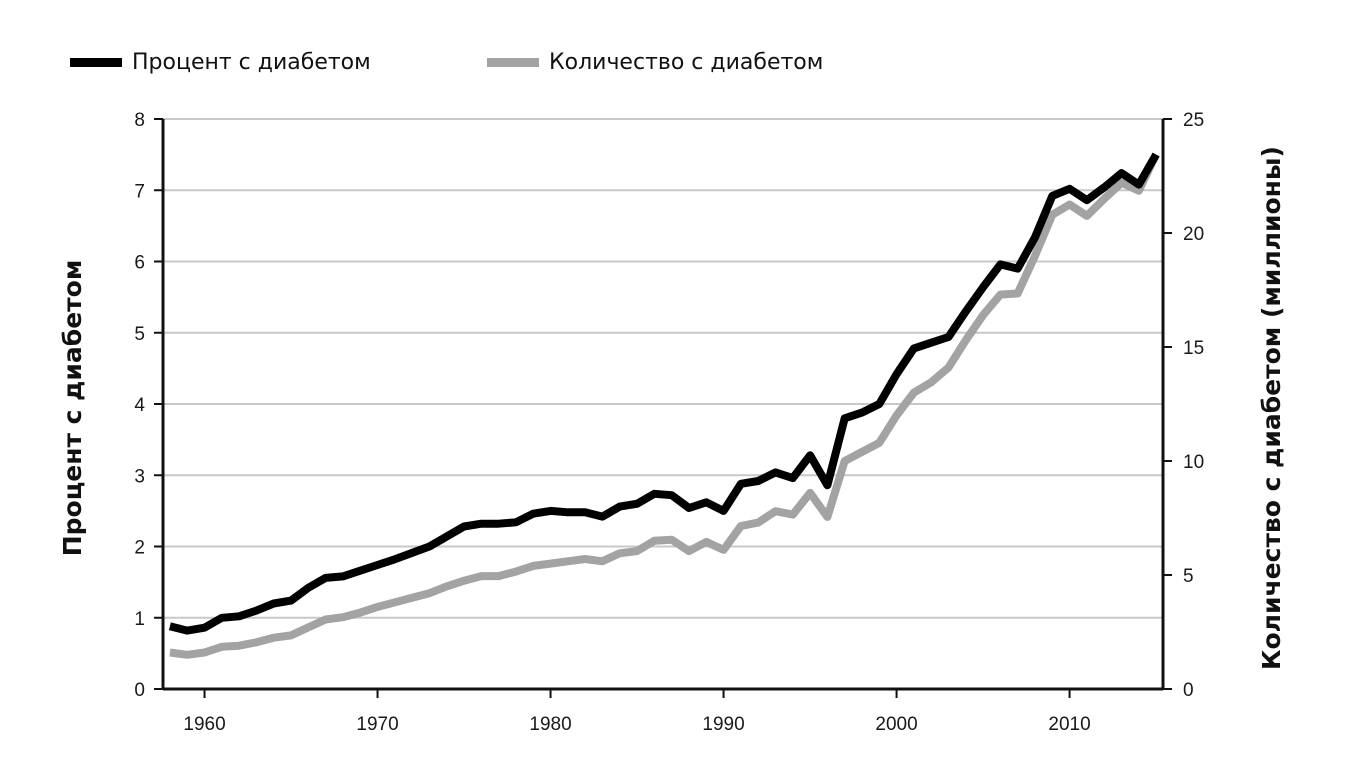  I want to click on legend-item-percent: Процент с диабетом, so click(220, 62).